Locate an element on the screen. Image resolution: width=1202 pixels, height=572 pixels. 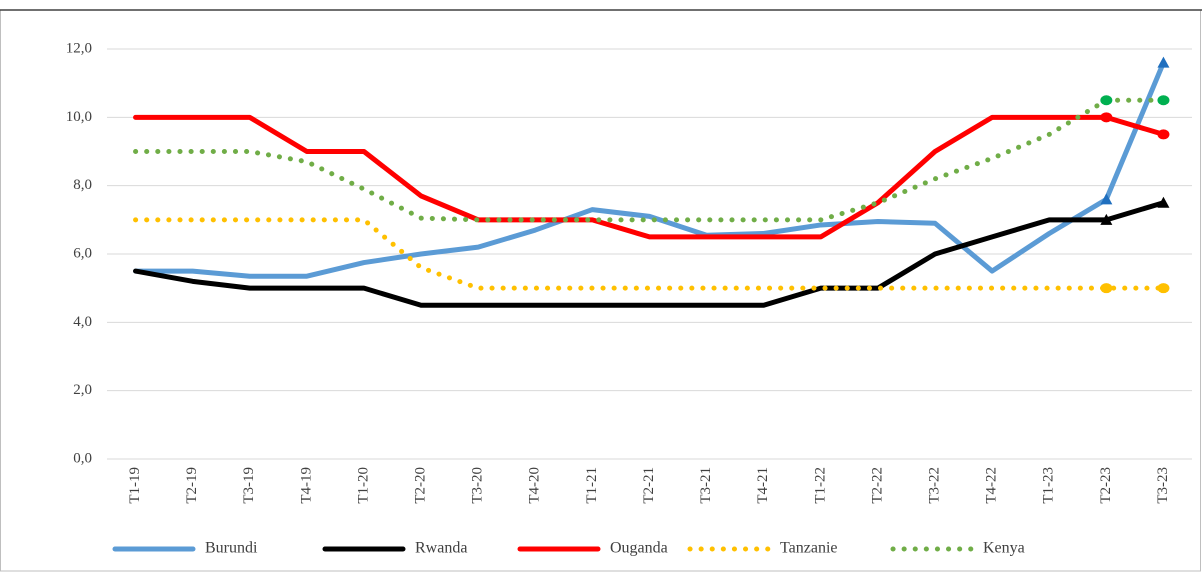
x-tick-label: T4-21 is located at coordinates (763, 485).